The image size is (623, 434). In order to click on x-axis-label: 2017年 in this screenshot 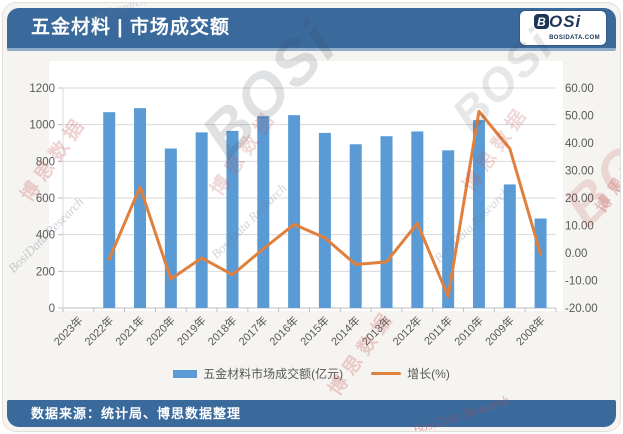, I will do `click(252, 330)`.